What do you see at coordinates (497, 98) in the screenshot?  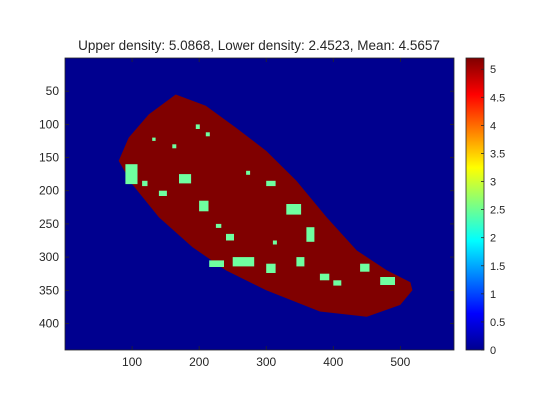 I see `colorbar-tick-label: 4.5` at bounding box center [497, 98].